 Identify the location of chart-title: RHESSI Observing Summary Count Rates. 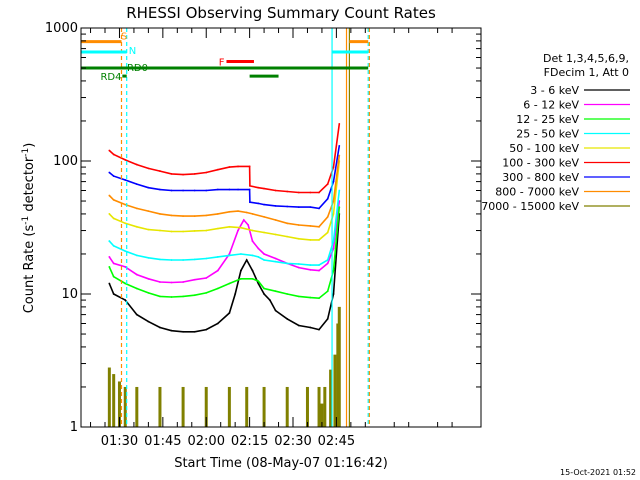
(281, 13).